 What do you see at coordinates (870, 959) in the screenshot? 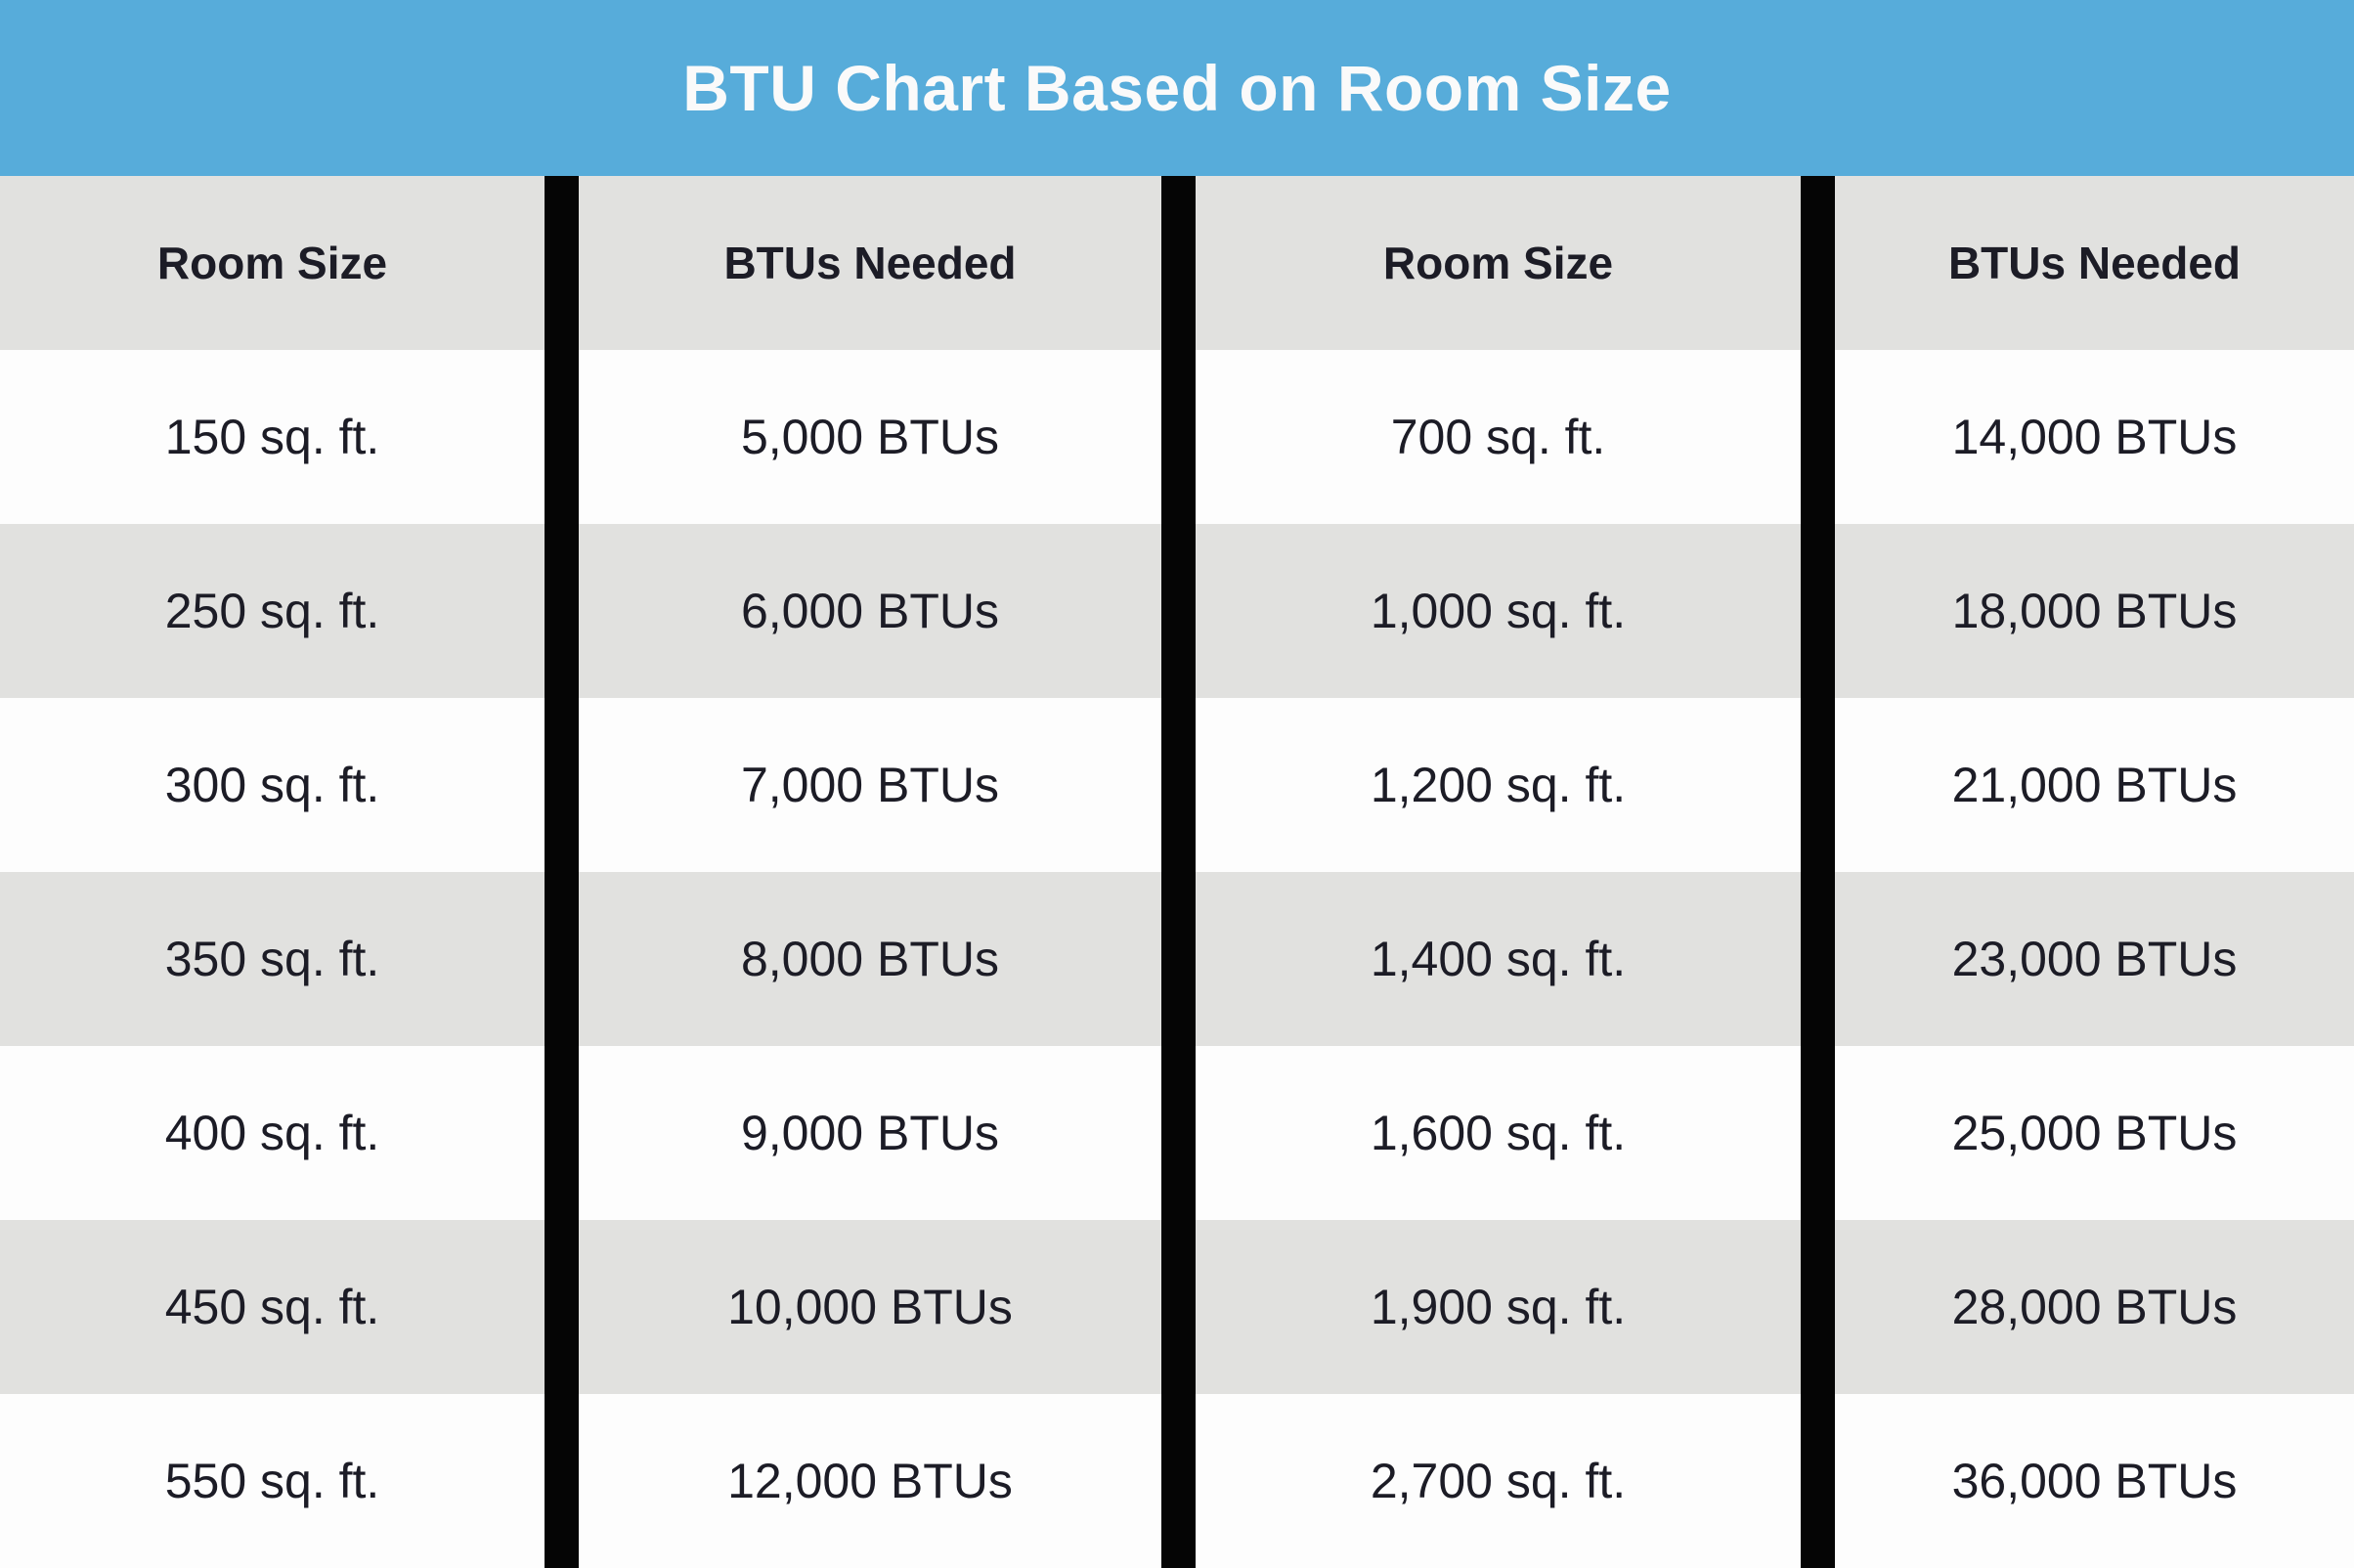
I see `table-cell: 8,000 BTUs` at bounding box center [870, 959].